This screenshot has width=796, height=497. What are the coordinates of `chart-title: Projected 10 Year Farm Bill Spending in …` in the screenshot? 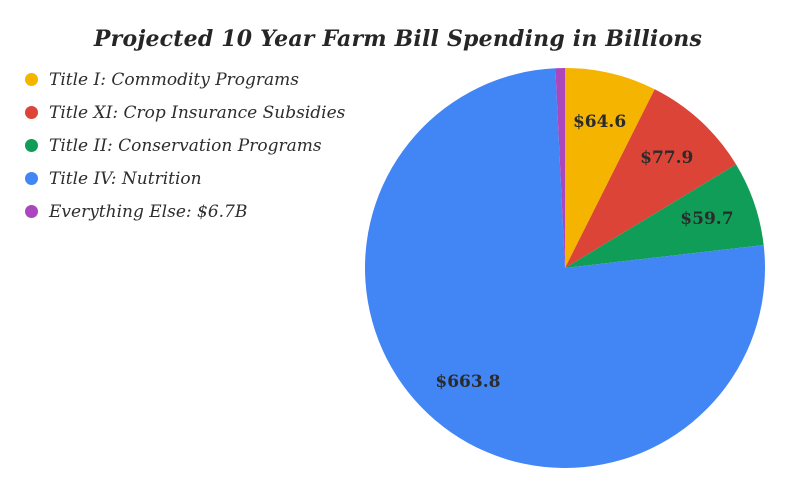 It's located at (398, 39).